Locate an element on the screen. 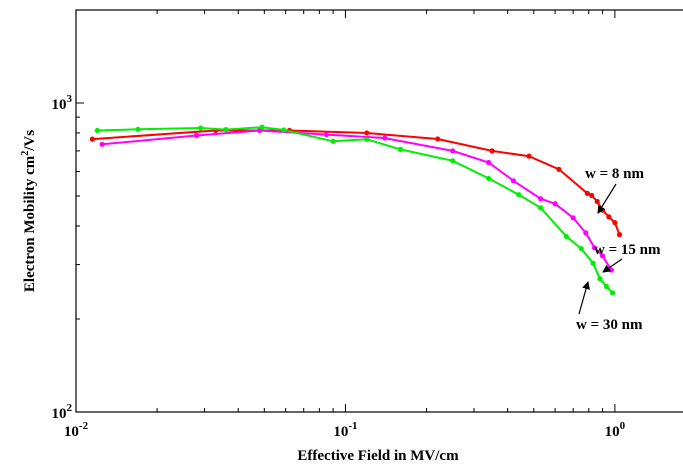  annotation-label: w = 30 nm is located at coordinates (609, 325).